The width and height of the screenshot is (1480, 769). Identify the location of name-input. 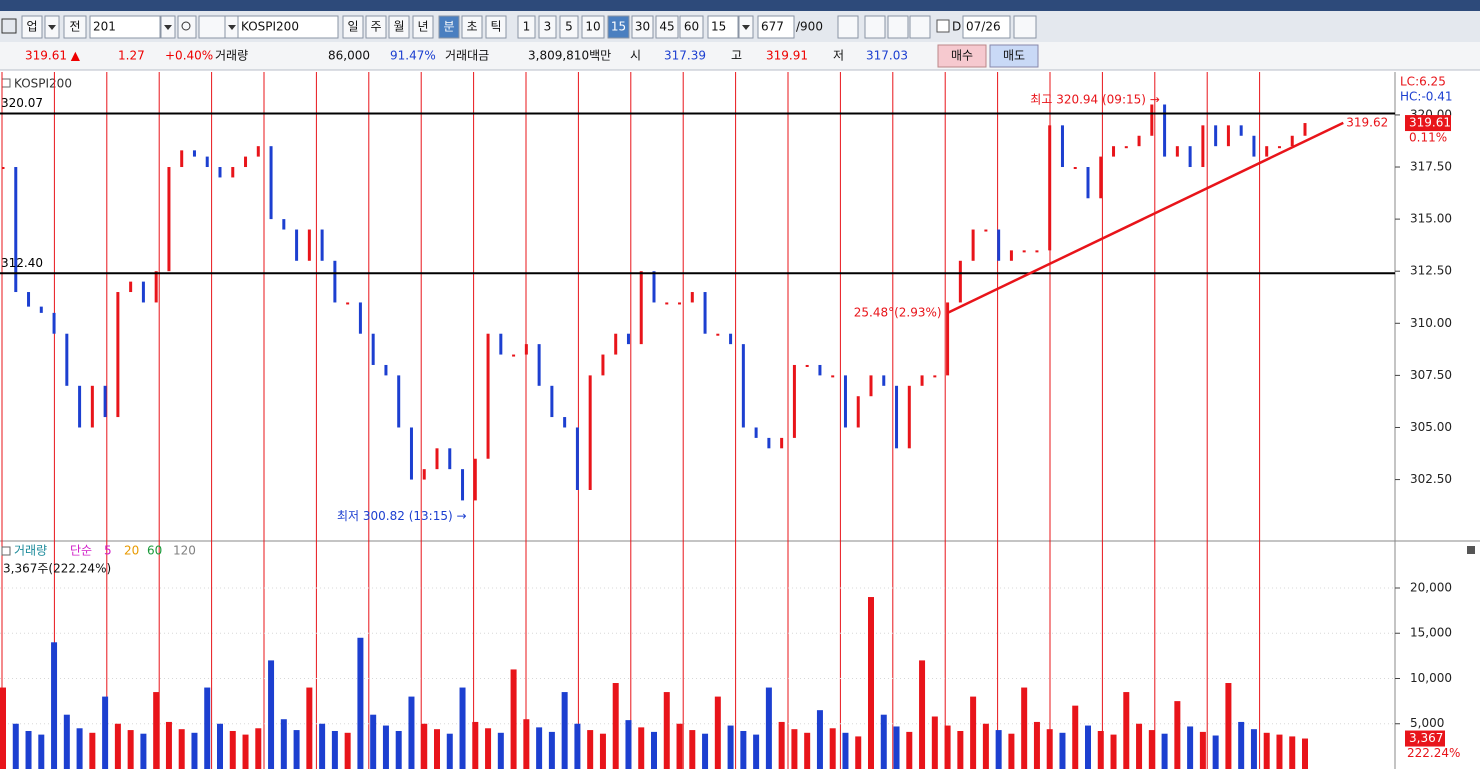
(288, 27).